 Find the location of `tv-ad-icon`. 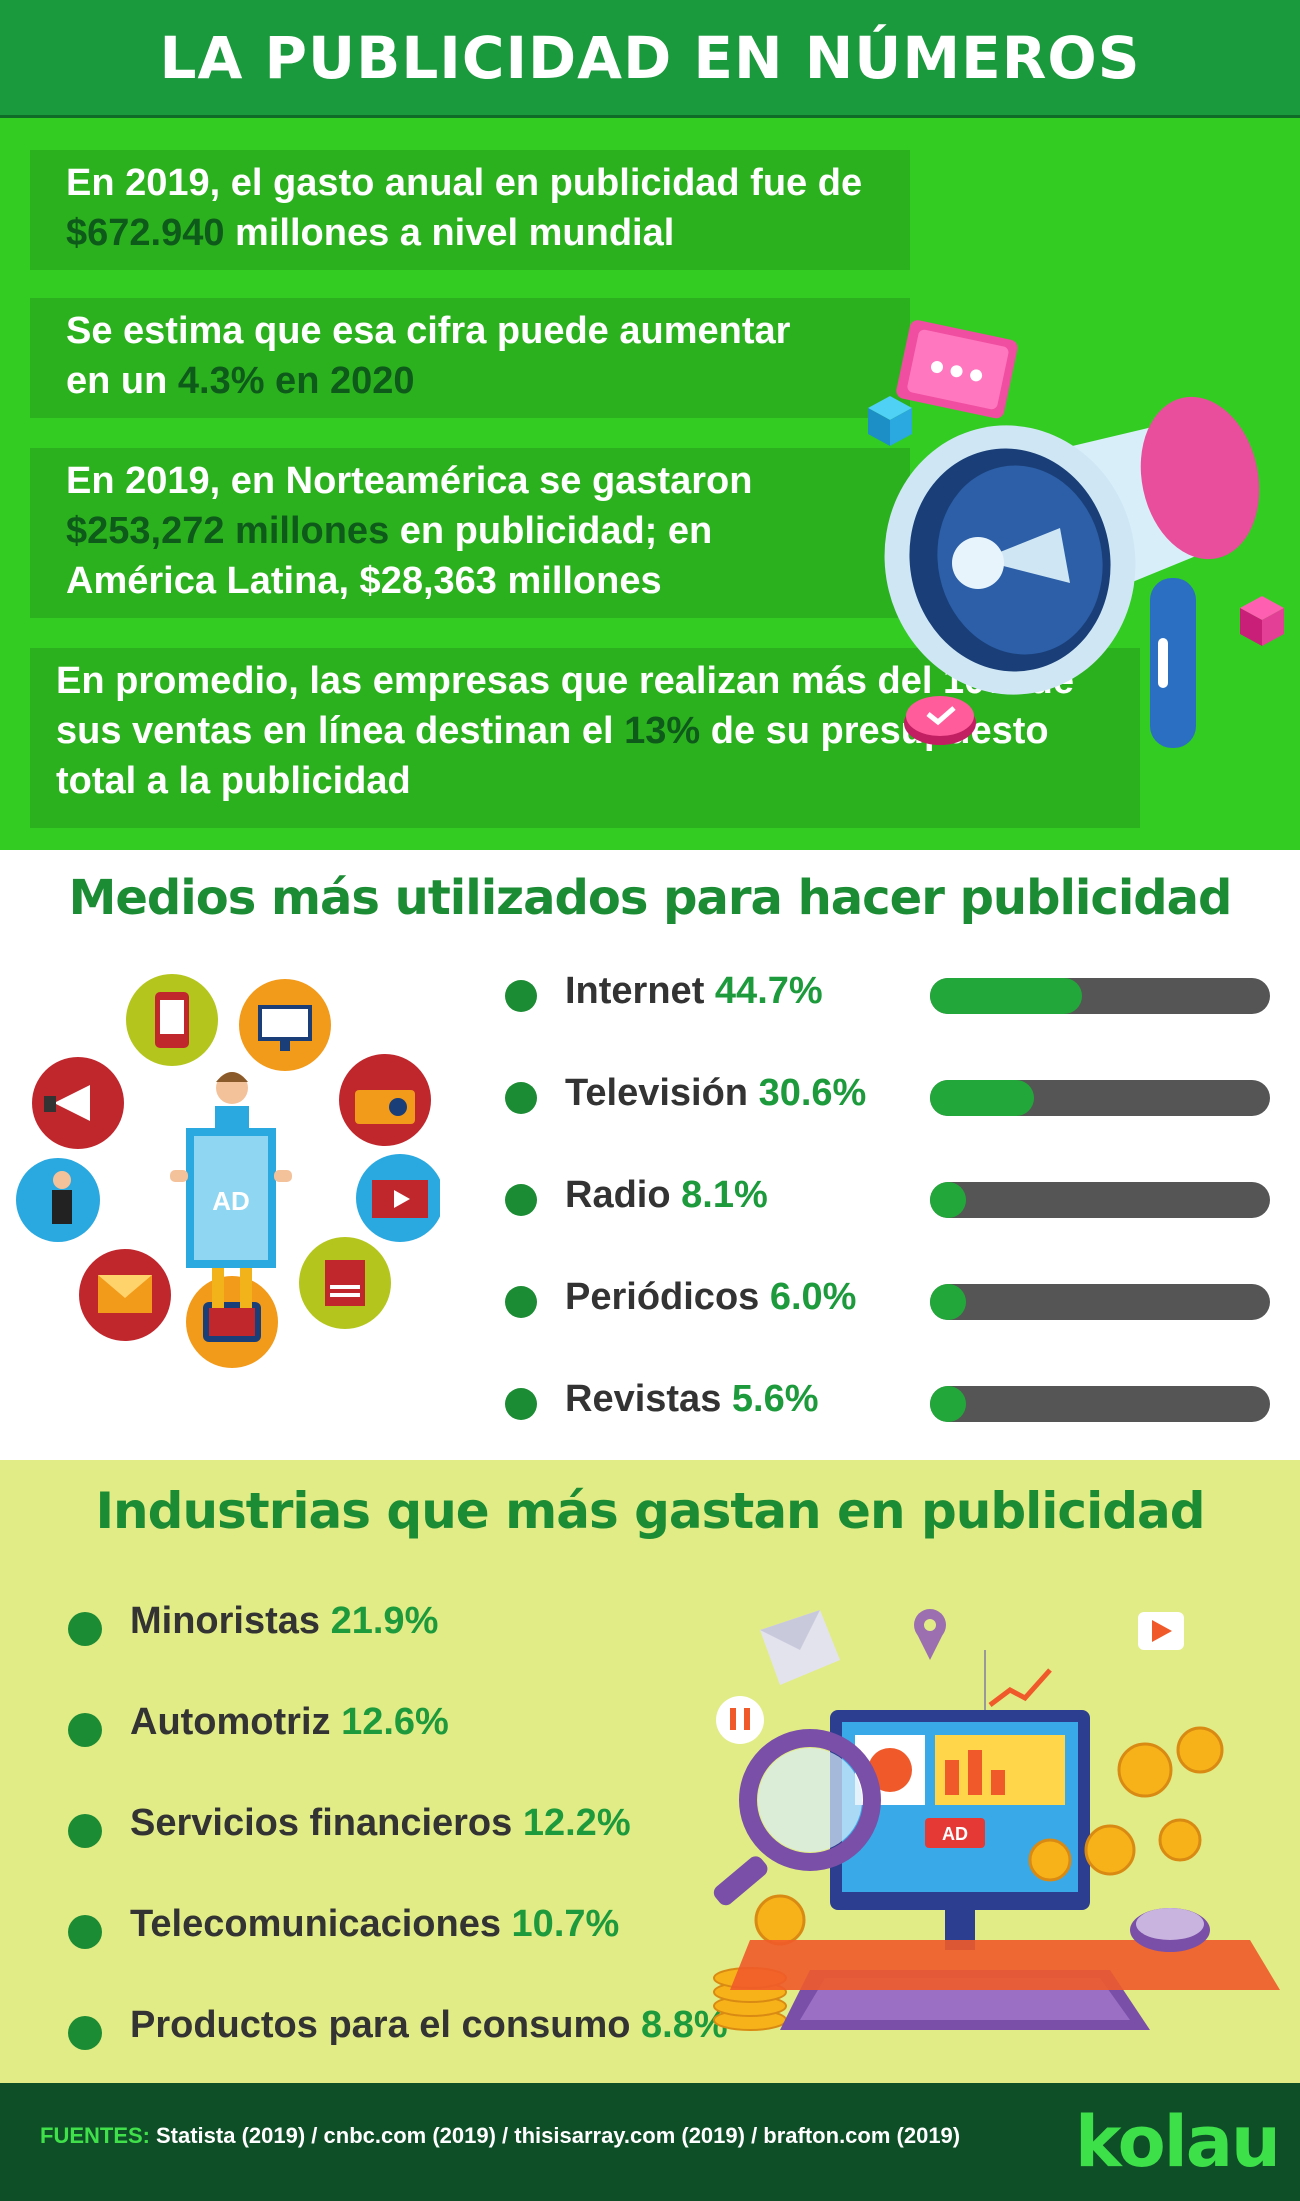

tv-ad-icon is located at coordinates (232, 1322).